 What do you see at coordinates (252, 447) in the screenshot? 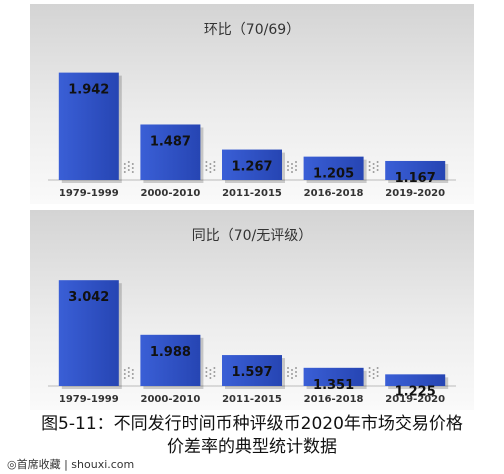
I see `caption-line-2: 价差率的典型统计数据` at bounding box center [252, 447].